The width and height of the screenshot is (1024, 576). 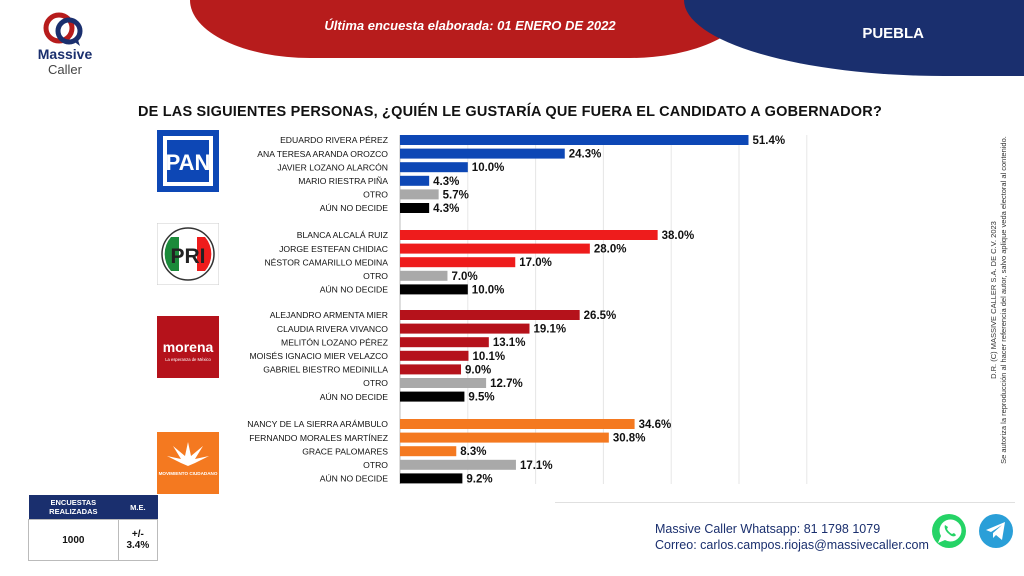 I want to click on bar-category-label: EDUARDO RIVERA PÉREZ, so click(x=334, y=140).